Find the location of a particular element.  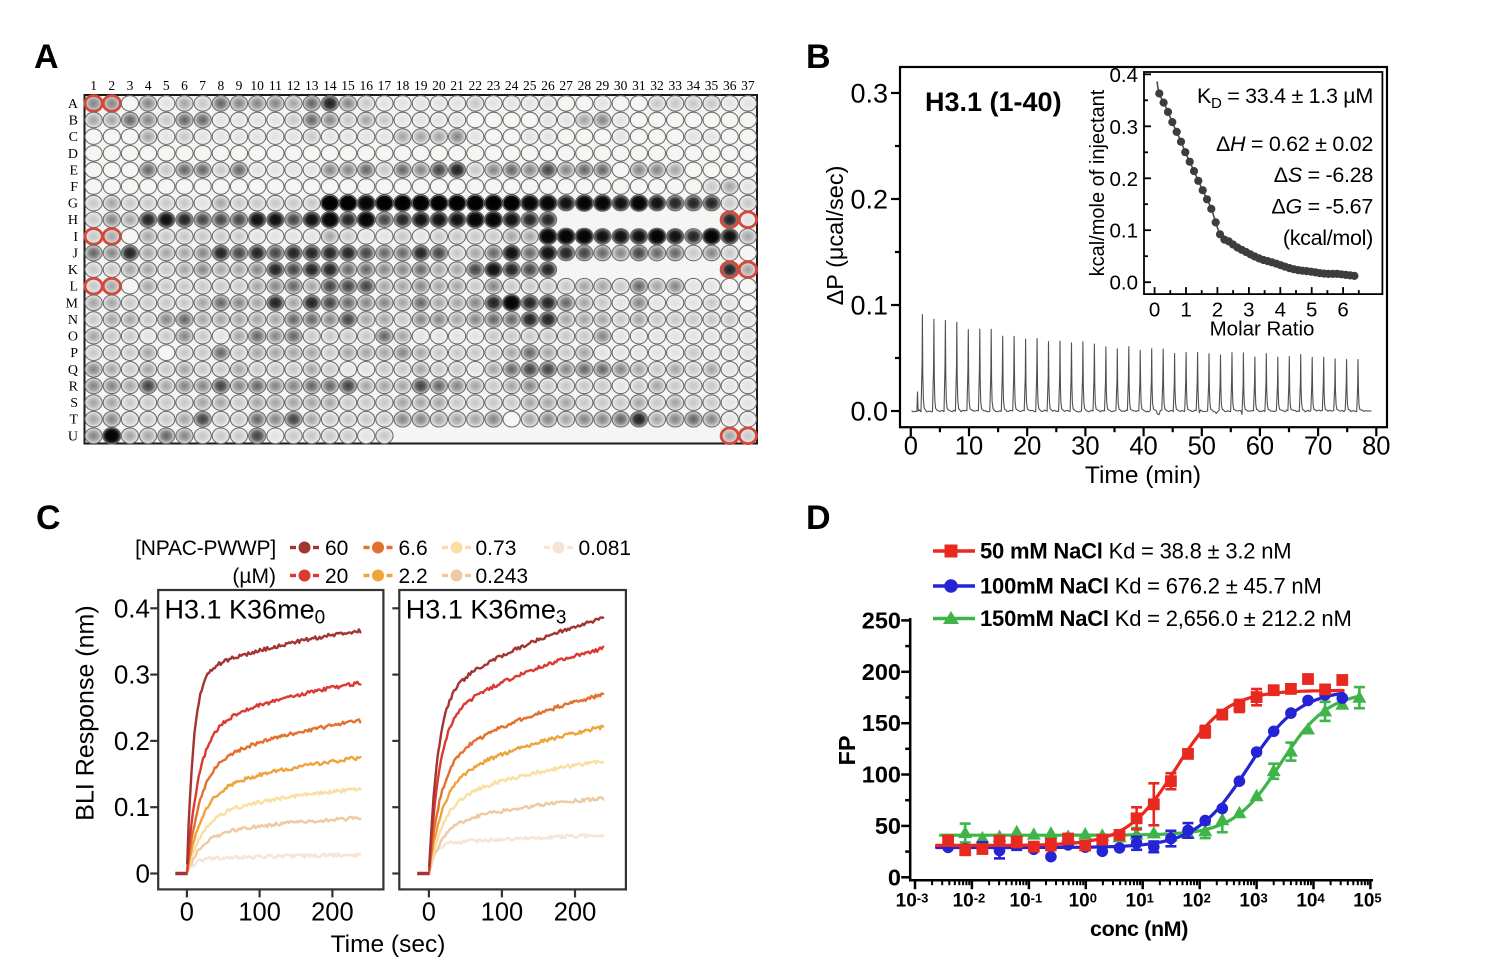

svg-text:150mM NaCl Kd = 2,656.0 ± 212.: 150mM NaCl Kd = 2,656.0 ± 212.2 nM is located at coordinates (1166, 618).